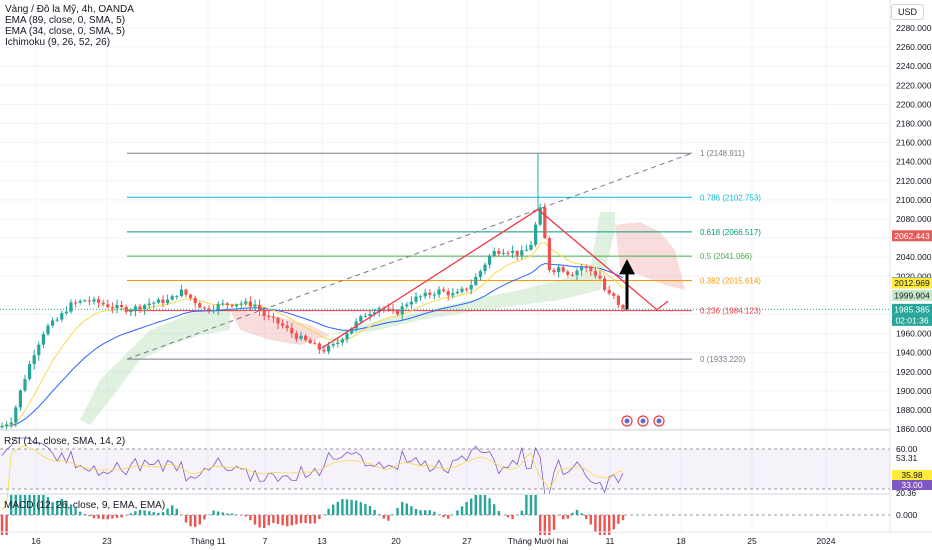 The width and height of the screenshot is (932, 550). Describe the element at coordinates (65, 31) in the screenshot. I see `indicator-ema34: EMA (34, close, 0, SMA, 5)` at that location.